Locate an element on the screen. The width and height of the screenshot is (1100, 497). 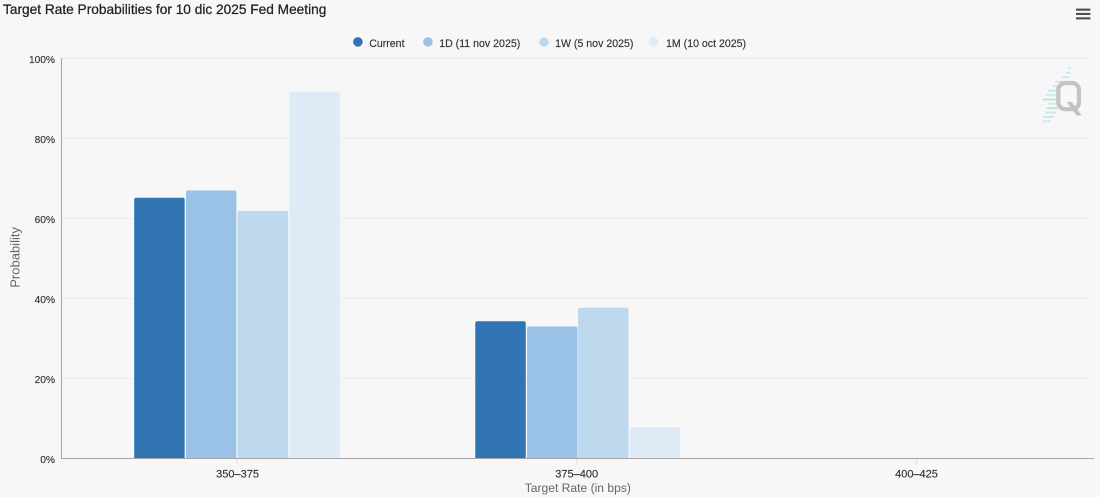
svg-text: 1M (10 oct 2025) is located at coordinates (706, 44).